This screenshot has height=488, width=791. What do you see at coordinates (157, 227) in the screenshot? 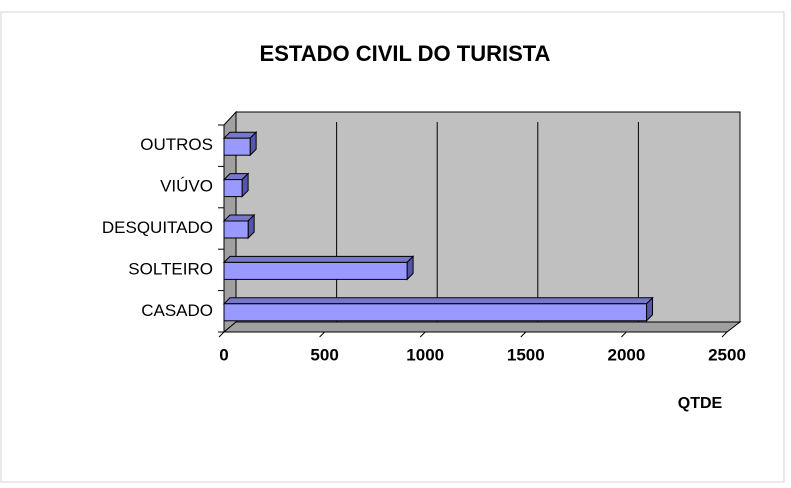
I see `y-tick-label: DESQUITADO` at bounding box center [157, 227].